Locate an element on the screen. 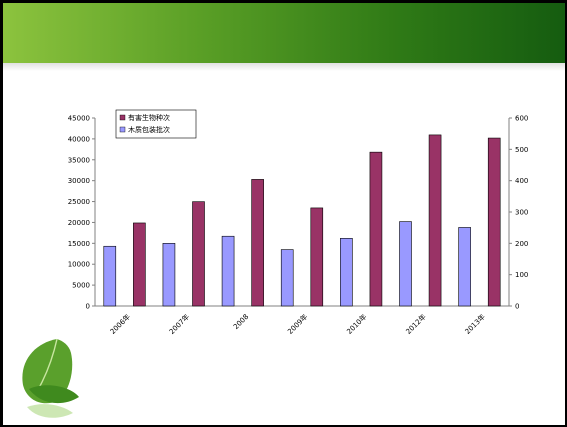 Image resolution: width=567 pixels, height=427 pixels. left-tick-label: 5000 is located at coordinates (81, 286).